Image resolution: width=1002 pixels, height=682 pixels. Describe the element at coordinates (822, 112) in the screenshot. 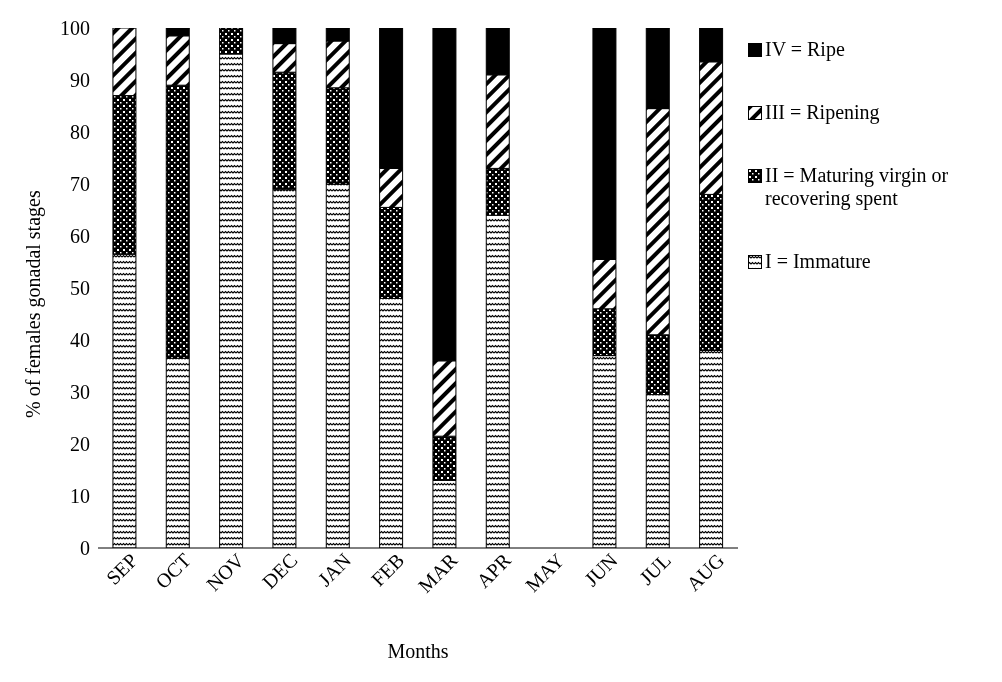

I see `legend-label: III = Ripening` at that location.